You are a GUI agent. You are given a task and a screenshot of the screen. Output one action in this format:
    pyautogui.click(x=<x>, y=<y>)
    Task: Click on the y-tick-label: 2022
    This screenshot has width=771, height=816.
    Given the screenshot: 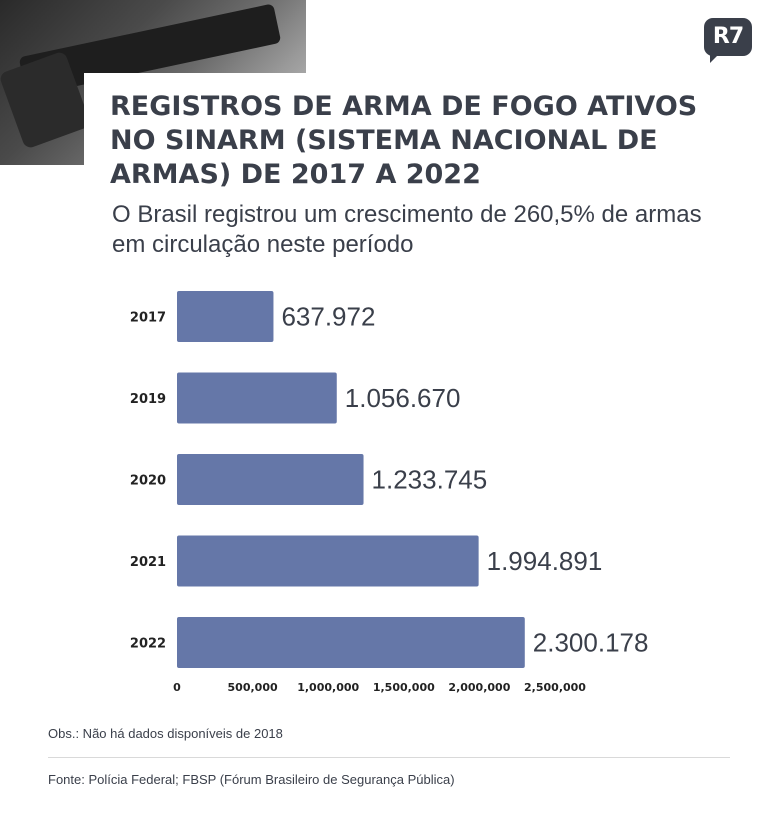 What is the action you would take?
    pyautogui.click(x=148, y=644)
    